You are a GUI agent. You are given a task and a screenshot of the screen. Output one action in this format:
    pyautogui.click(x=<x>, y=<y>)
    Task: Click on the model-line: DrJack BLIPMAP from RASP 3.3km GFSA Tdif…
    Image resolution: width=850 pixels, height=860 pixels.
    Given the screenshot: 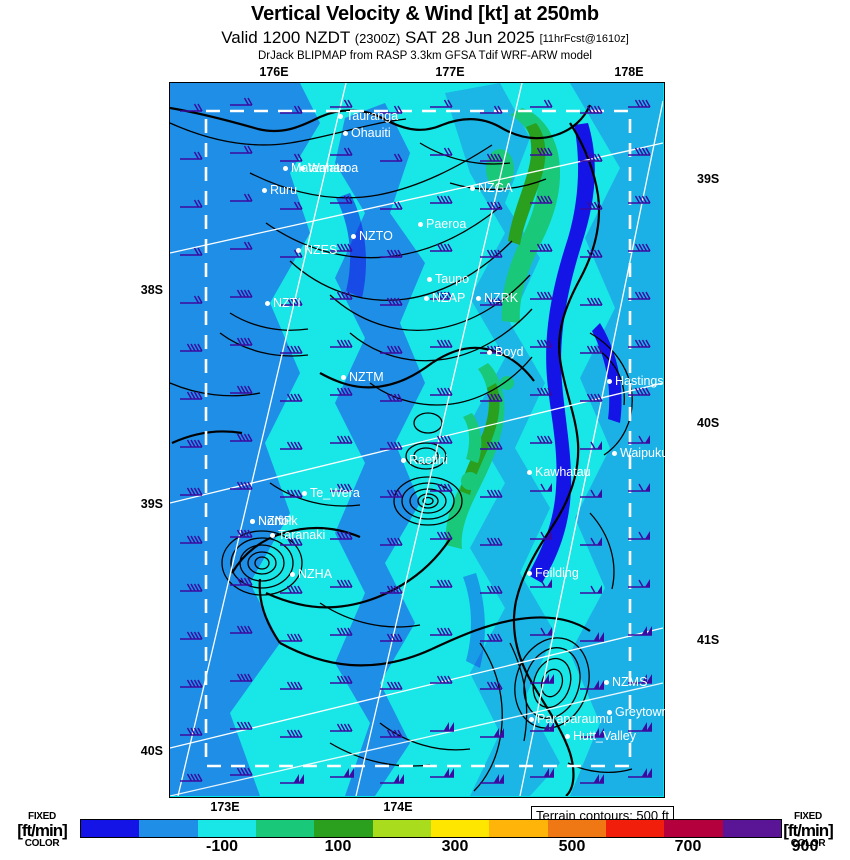 What is the action you would take?
    pyautogui.click(x=424, y=56)
    